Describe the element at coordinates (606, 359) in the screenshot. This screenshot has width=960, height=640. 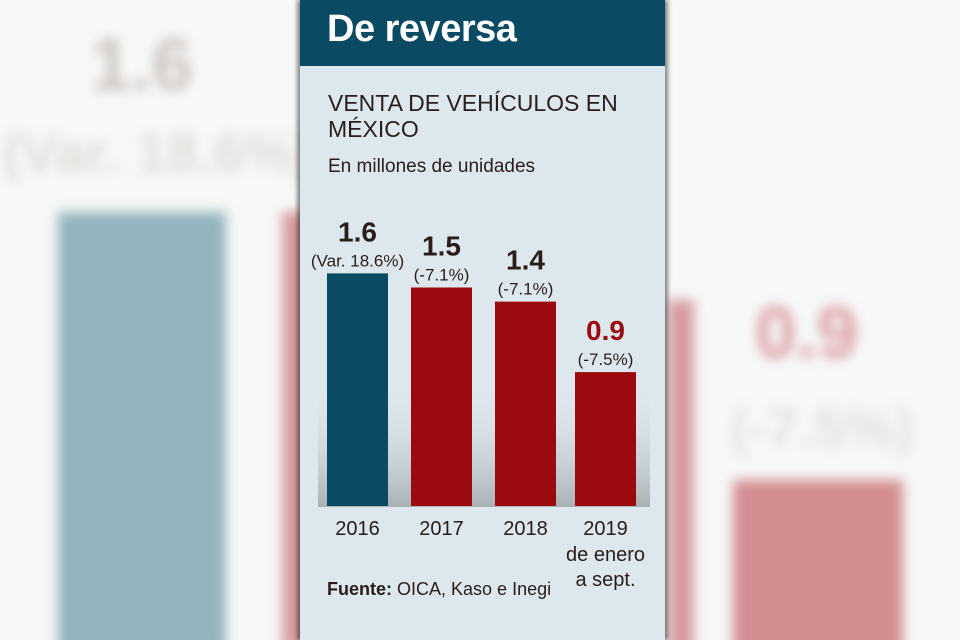
I see `change-label-2019: (-7.5%)` at that location.